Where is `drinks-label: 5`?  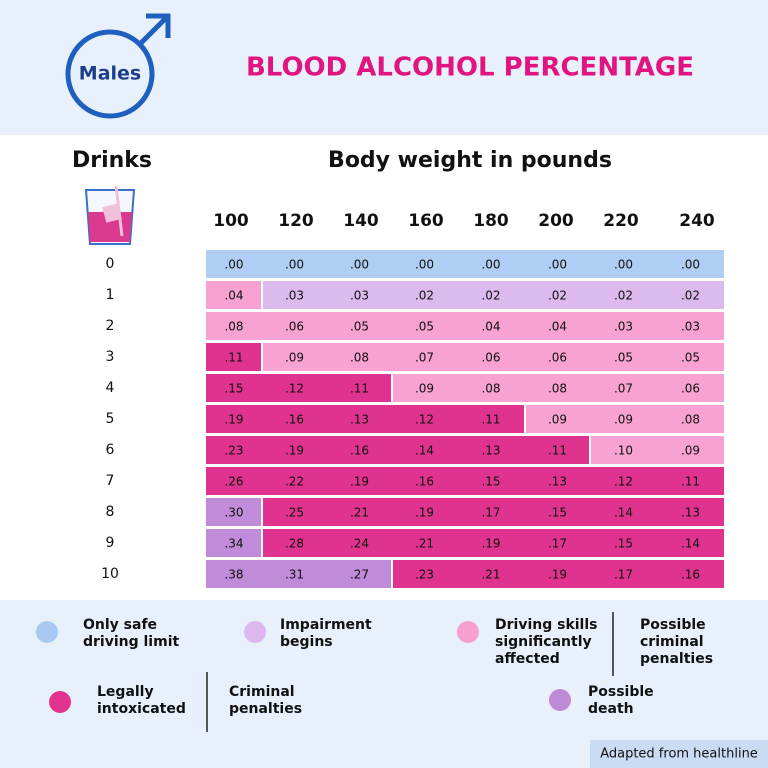
drinks-label: 5 is located at coordinates (110, 419).